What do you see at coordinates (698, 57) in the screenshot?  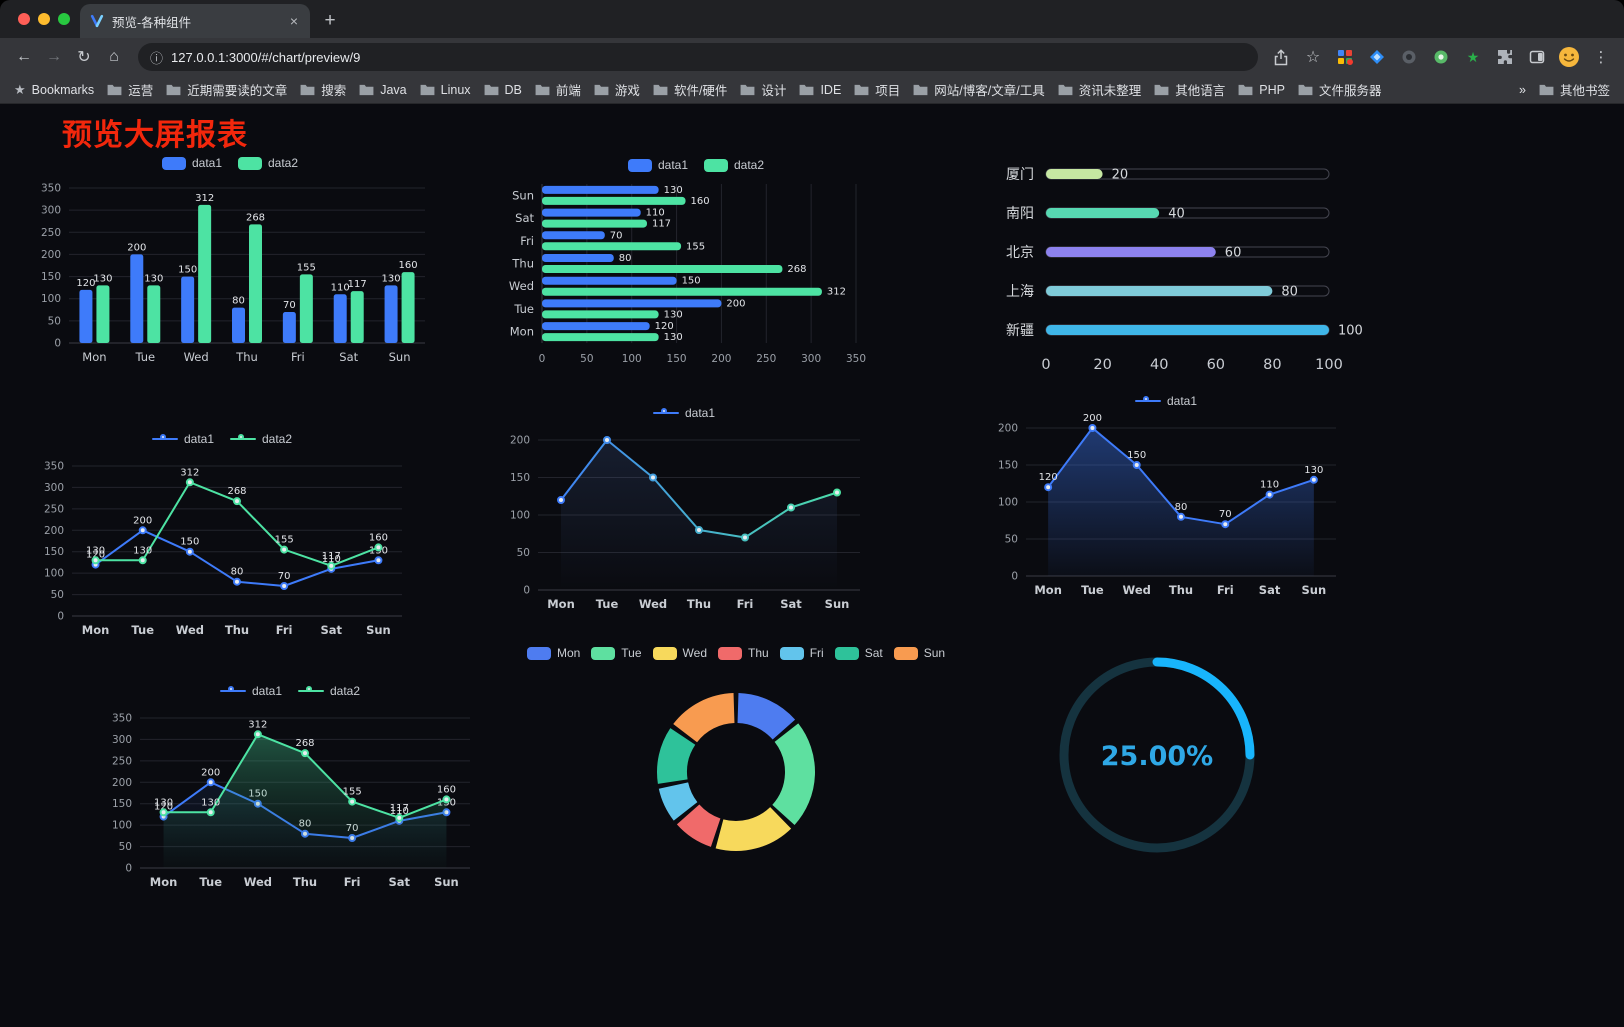 I see `address-bar: ⓘ 127.0.0.1:3000/#/chart/preview/9` at bounding box center [698, 57].